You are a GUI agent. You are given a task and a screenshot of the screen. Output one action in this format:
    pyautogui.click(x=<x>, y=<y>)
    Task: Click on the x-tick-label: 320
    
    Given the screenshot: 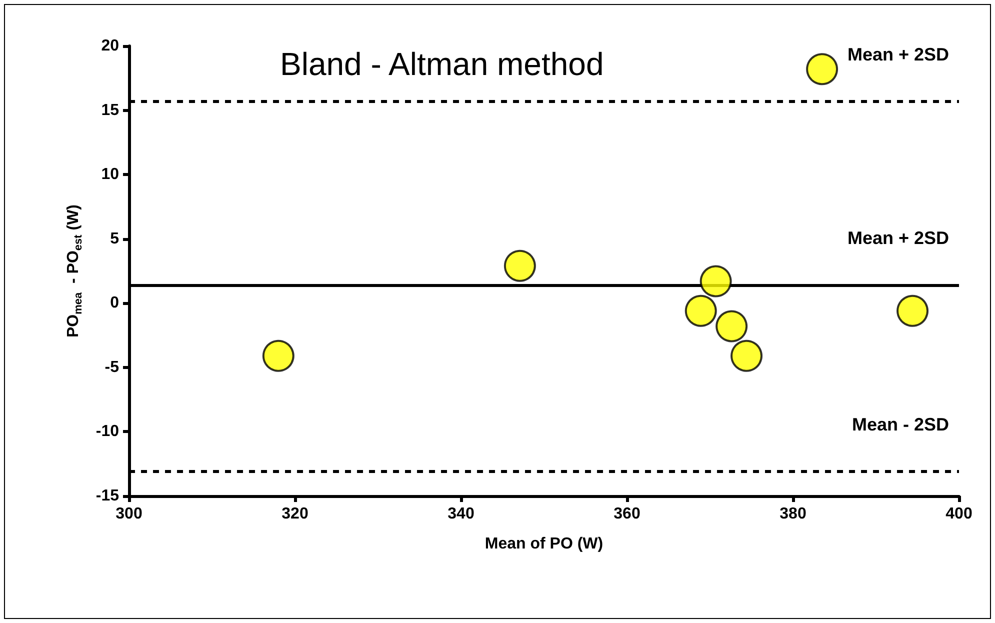 What is the action you would take?
    pyautogui.click(x=295, y=514)
    